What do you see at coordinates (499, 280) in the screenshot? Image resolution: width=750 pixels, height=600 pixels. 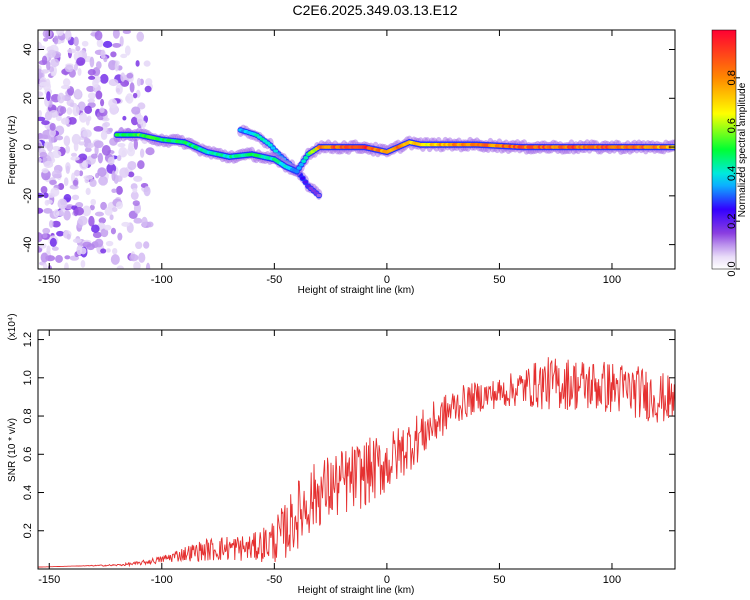 I see `spectrogram-x-tick-label: 50` at bounding box center [499, 280].